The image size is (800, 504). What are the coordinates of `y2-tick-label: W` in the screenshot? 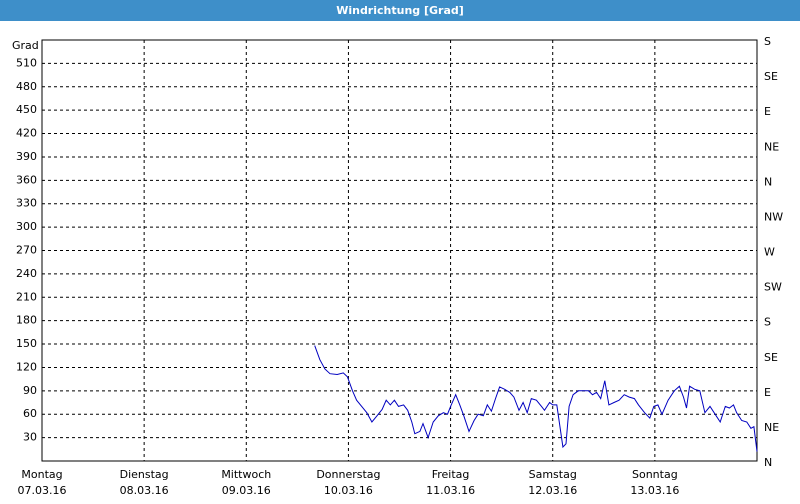 It's located at (769, 252).